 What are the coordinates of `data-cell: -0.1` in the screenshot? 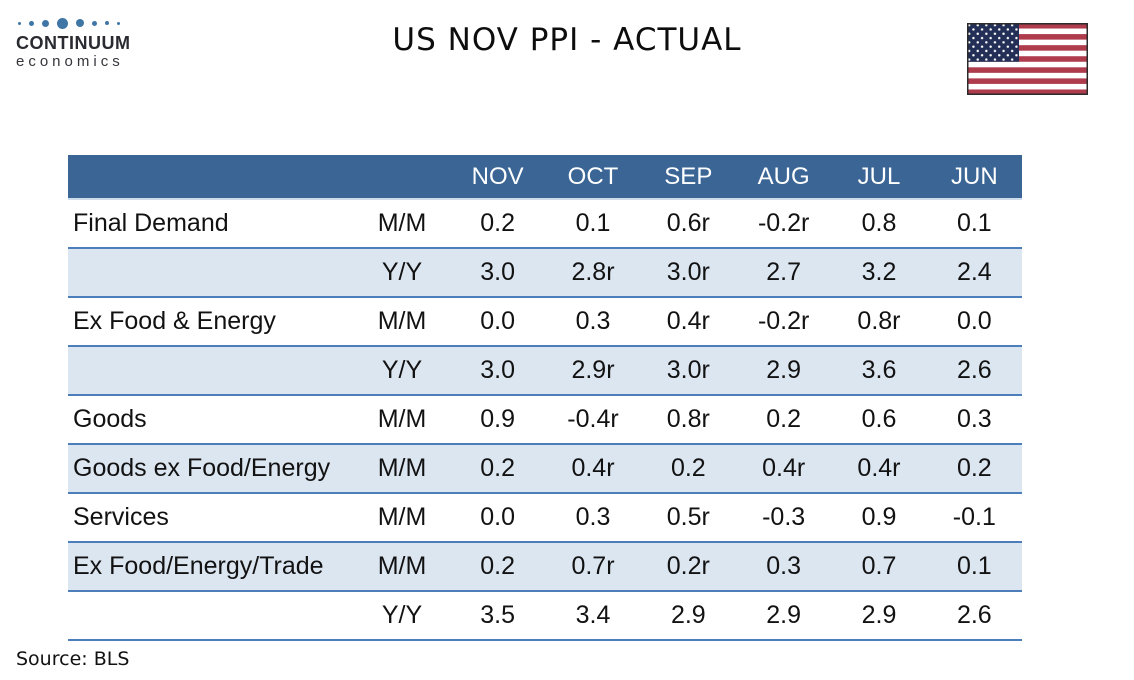 It's located at (974, 518).